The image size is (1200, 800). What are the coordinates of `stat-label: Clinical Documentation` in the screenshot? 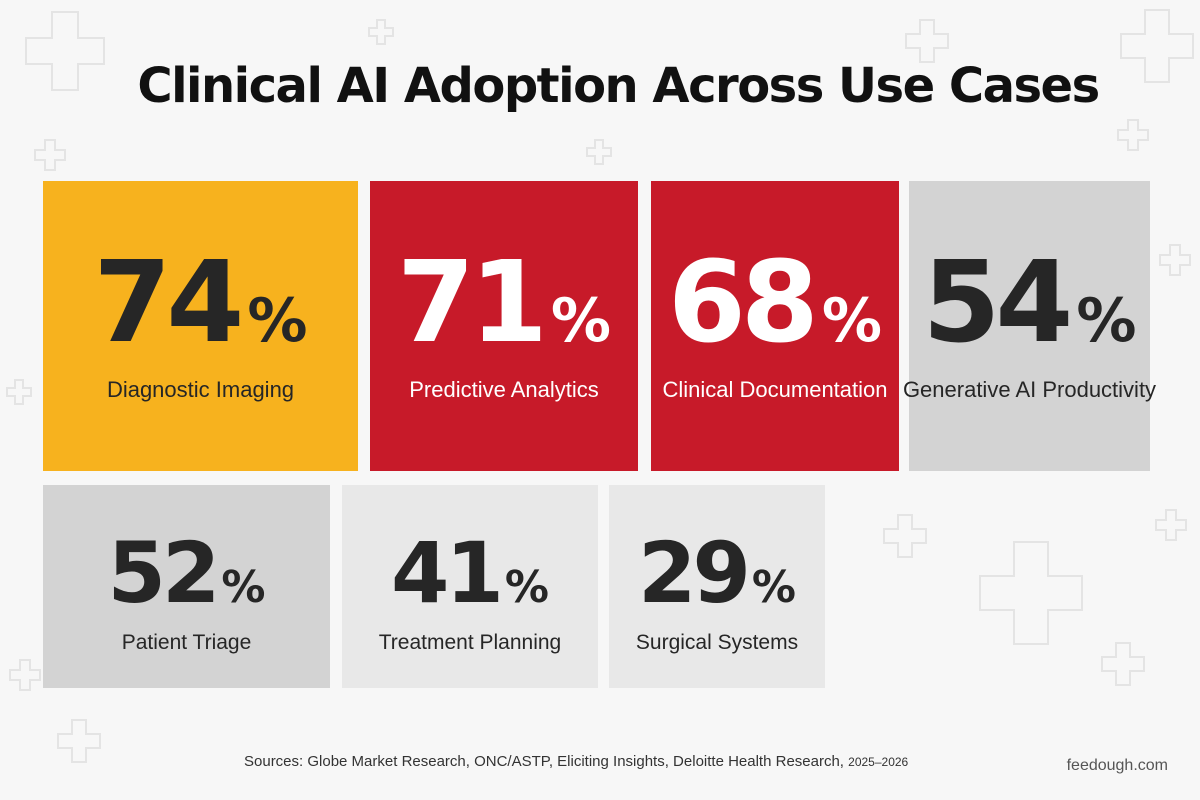 It's located at (775, 389).